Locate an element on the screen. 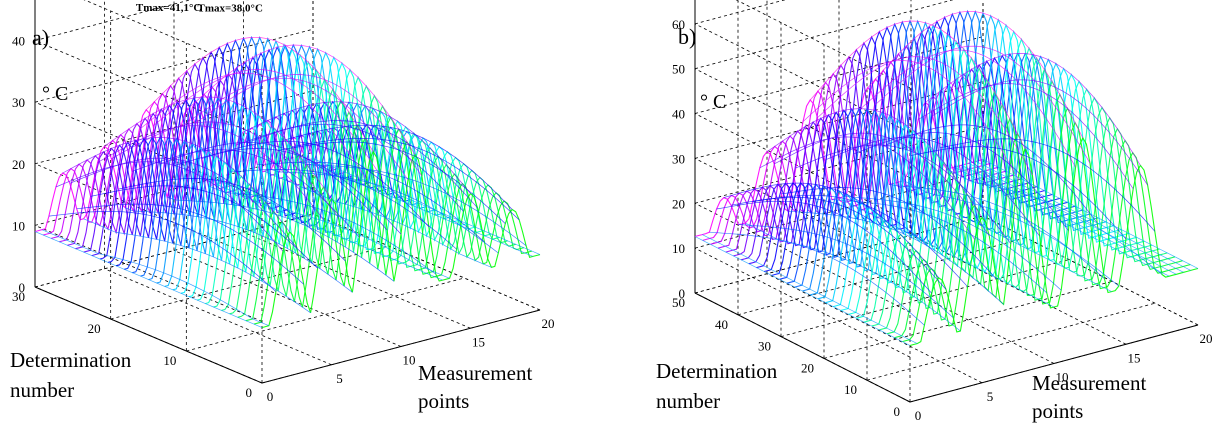  y-tick-label: 30 is located at coordinates (764, 346).